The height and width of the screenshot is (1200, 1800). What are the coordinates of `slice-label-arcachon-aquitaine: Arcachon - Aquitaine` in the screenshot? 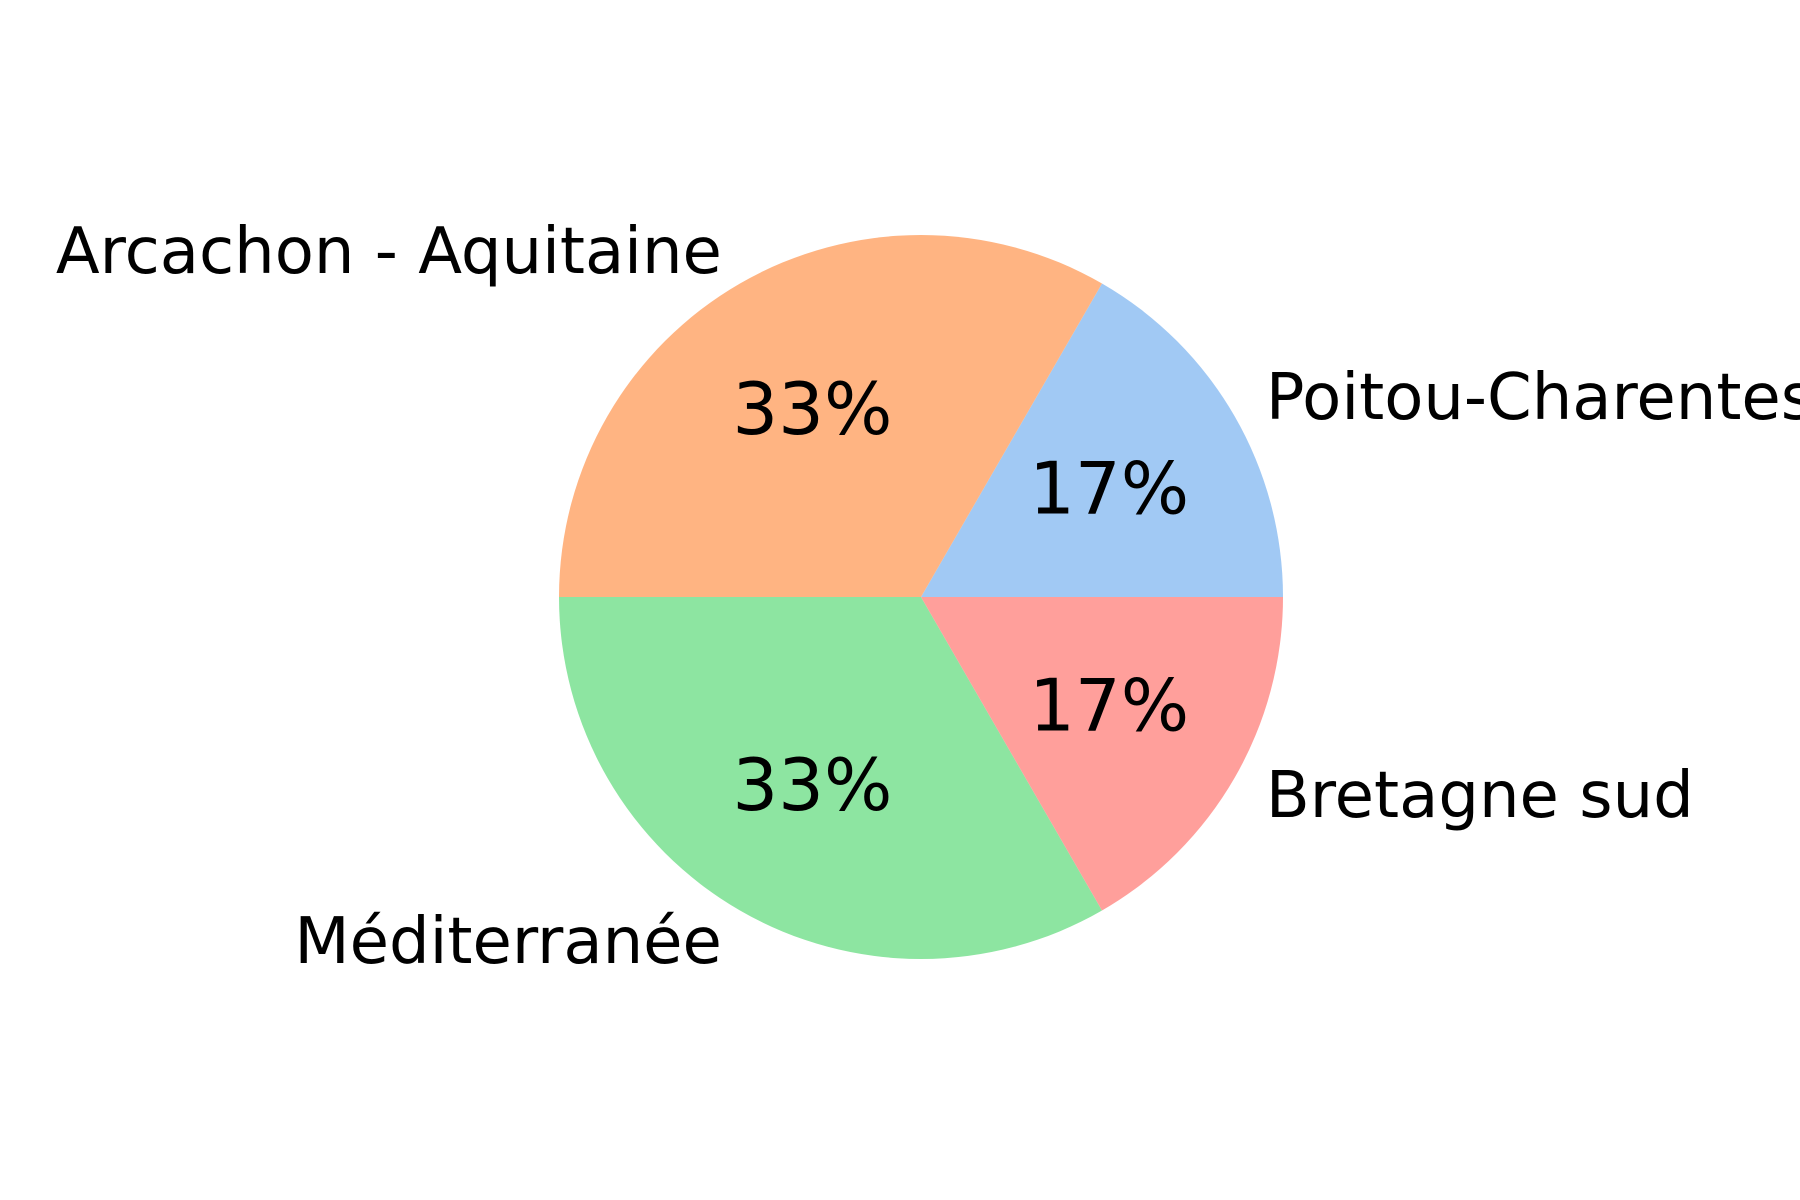 It's located at (389, 252).